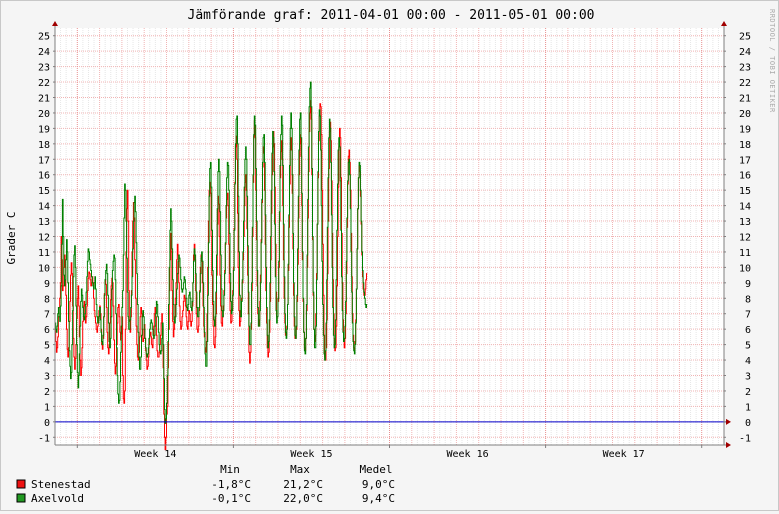 The image size is (779, 514). Describe the element at coordinates (624, 454) in the screenshot. I see `x-tick-label: Week 17` at that location.